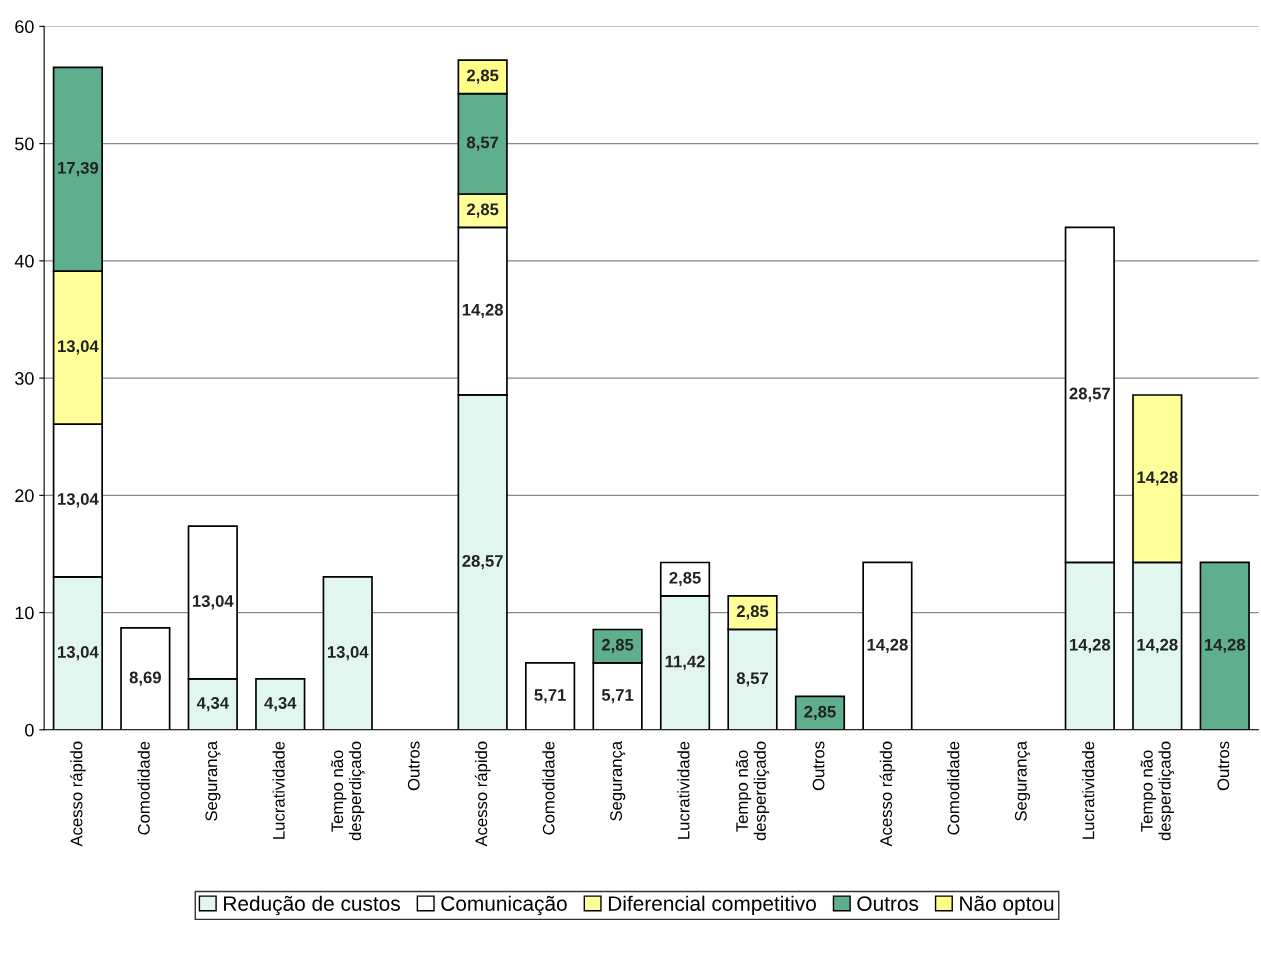  I want to click on data-label: 17,39, so click(78, 169).